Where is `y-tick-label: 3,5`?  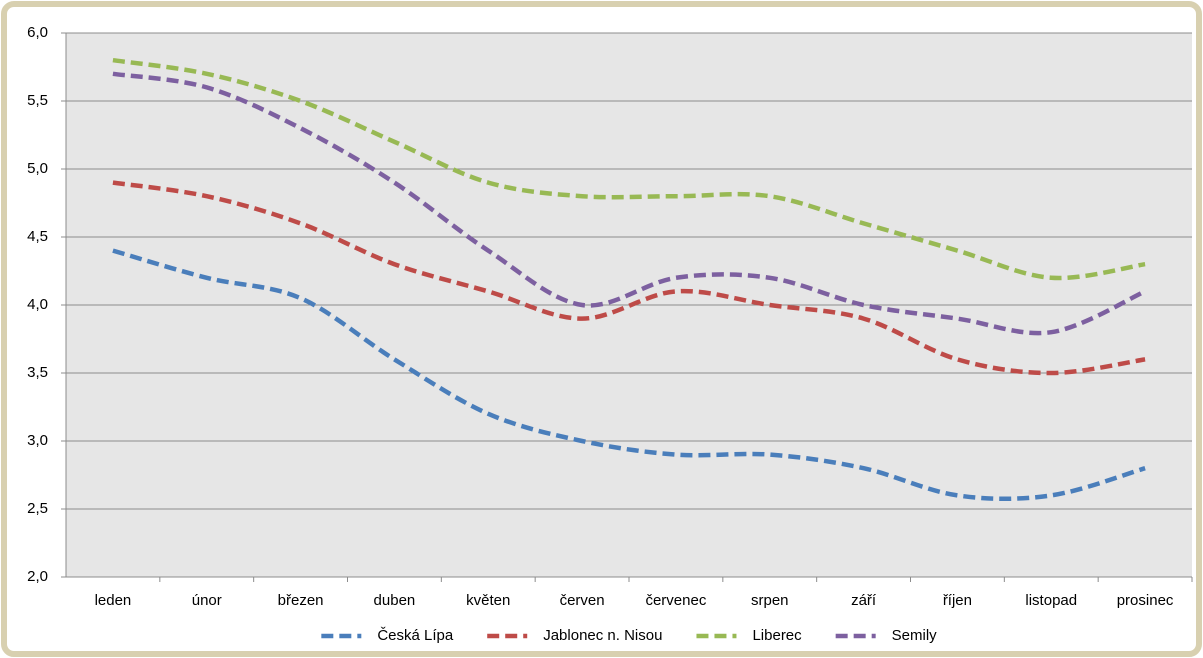
y-tick-label: 3,5 is located at coordinates (37, 372).